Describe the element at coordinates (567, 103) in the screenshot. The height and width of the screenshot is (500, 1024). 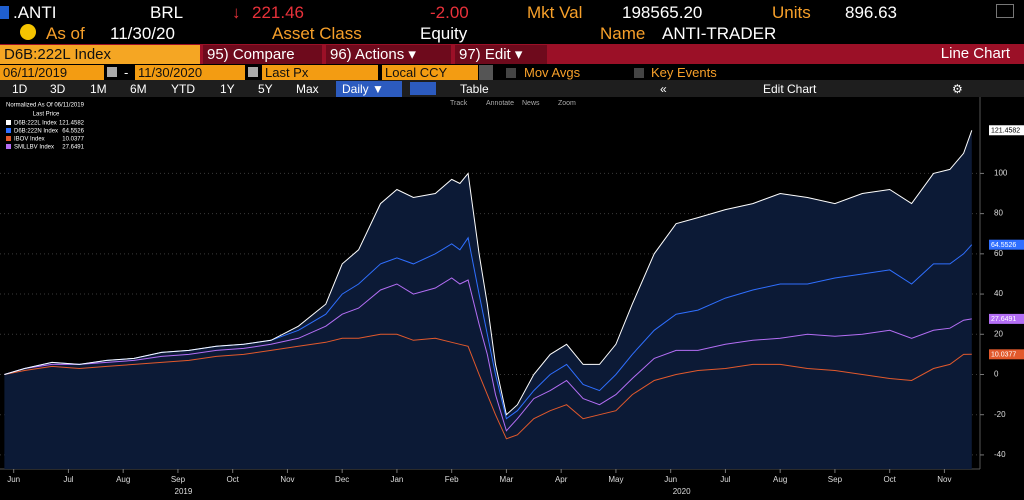
I see `chart-tool: Zoom` at that location.